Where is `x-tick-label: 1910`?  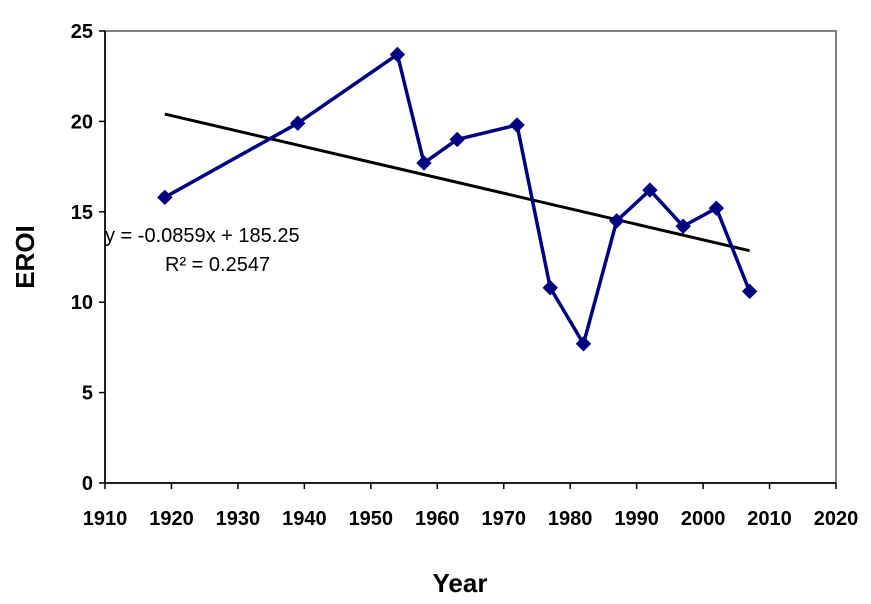
x-tick-label: 1910 is located at coordinates (105, 519).